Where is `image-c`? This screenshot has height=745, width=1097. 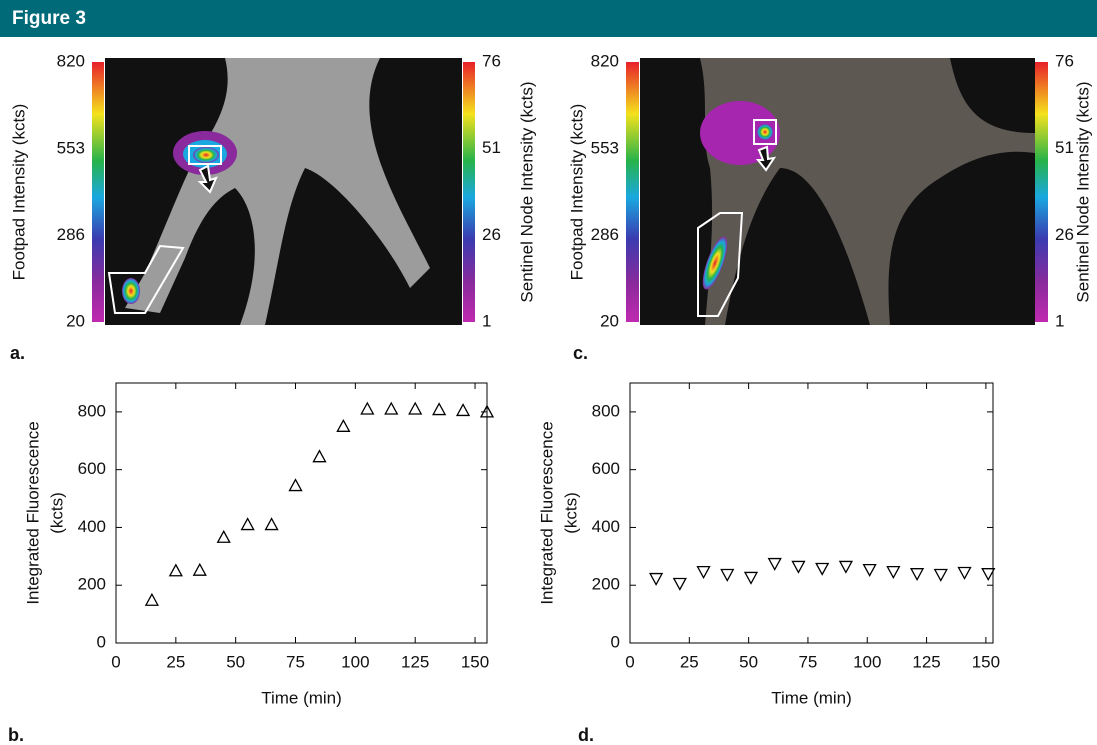
image-c is located at coordinates (837, 191).